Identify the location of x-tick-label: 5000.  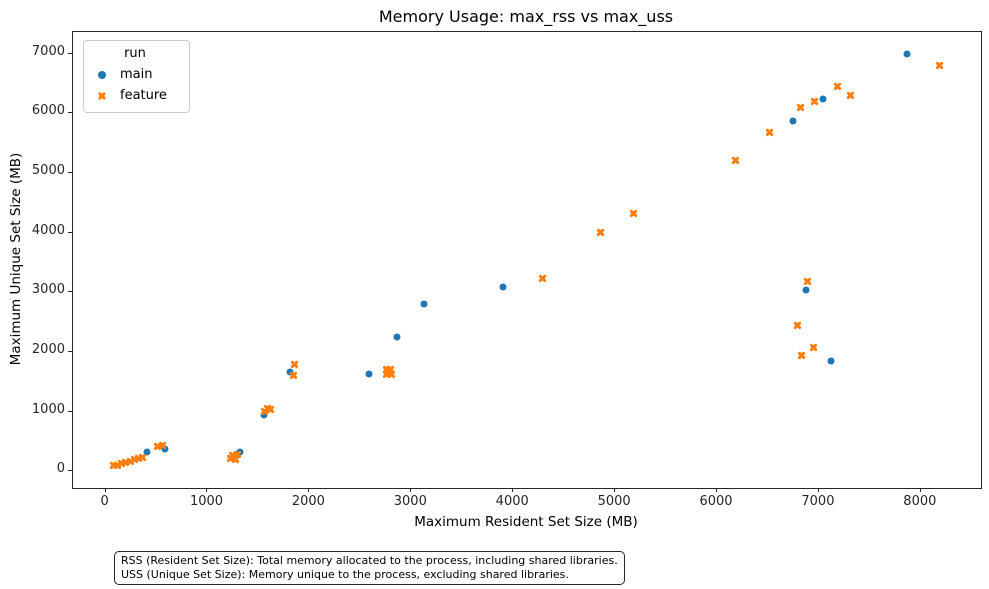
(614, 501).